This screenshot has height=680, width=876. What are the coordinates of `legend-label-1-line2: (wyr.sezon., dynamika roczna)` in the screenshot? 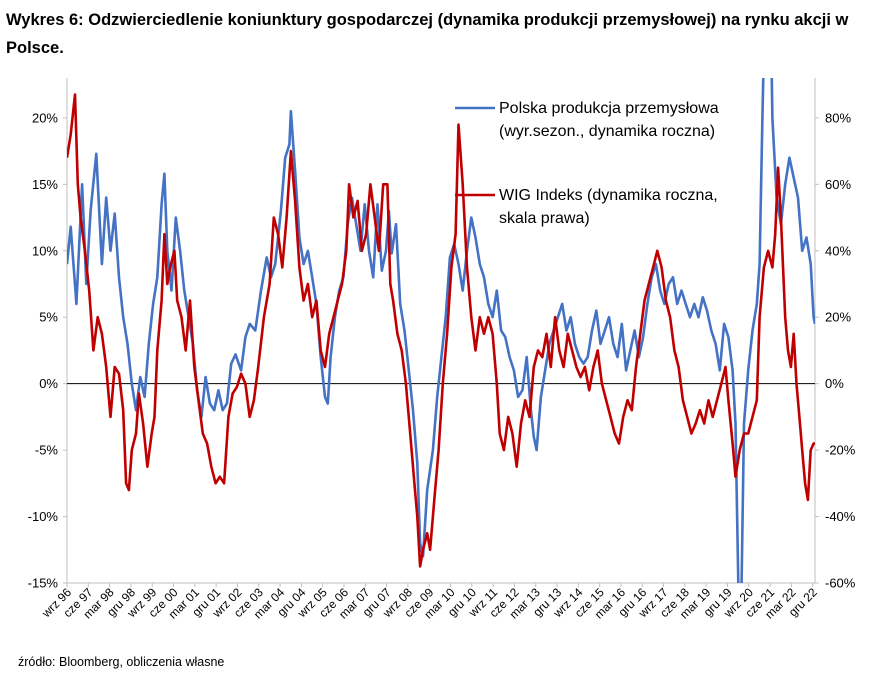 It's located at (607, 131).